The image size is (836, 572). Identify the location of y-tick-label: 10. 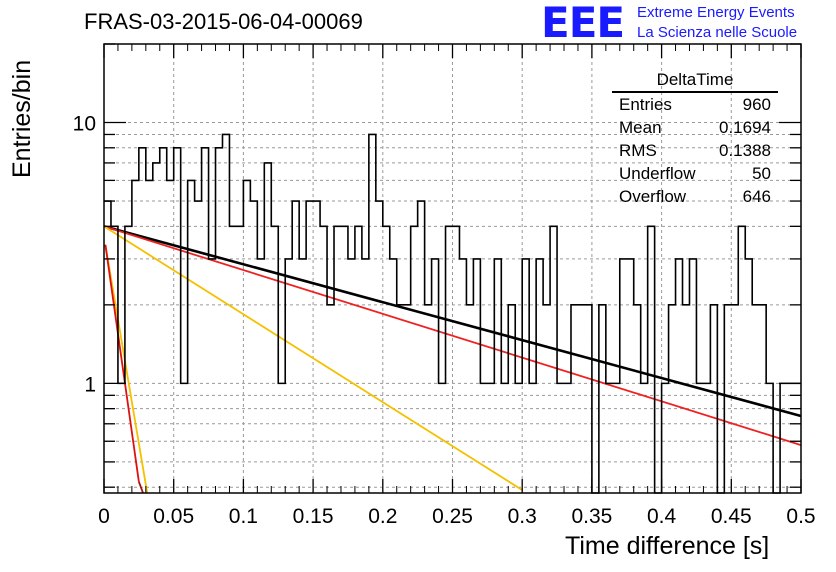
(84, 124).